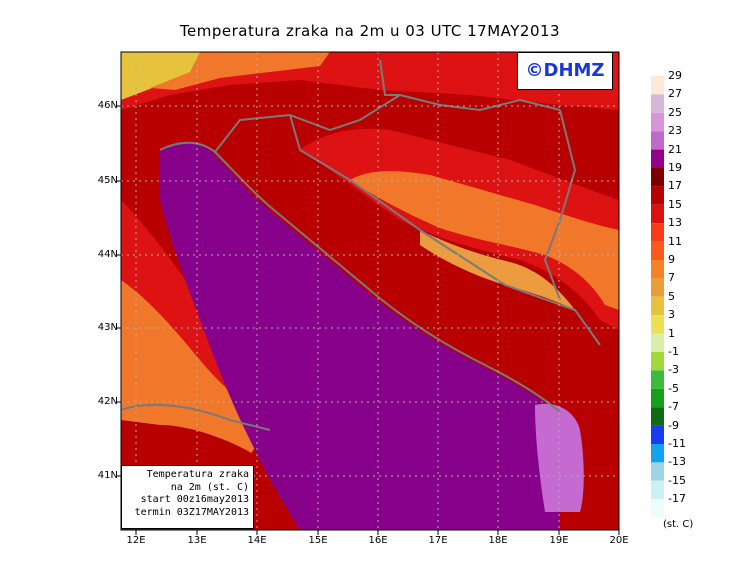 This screenshot has width=740, height=582. Describe the element at coordinates (673, 388) in the screenshot. I see `legend-label: -5` at that location.